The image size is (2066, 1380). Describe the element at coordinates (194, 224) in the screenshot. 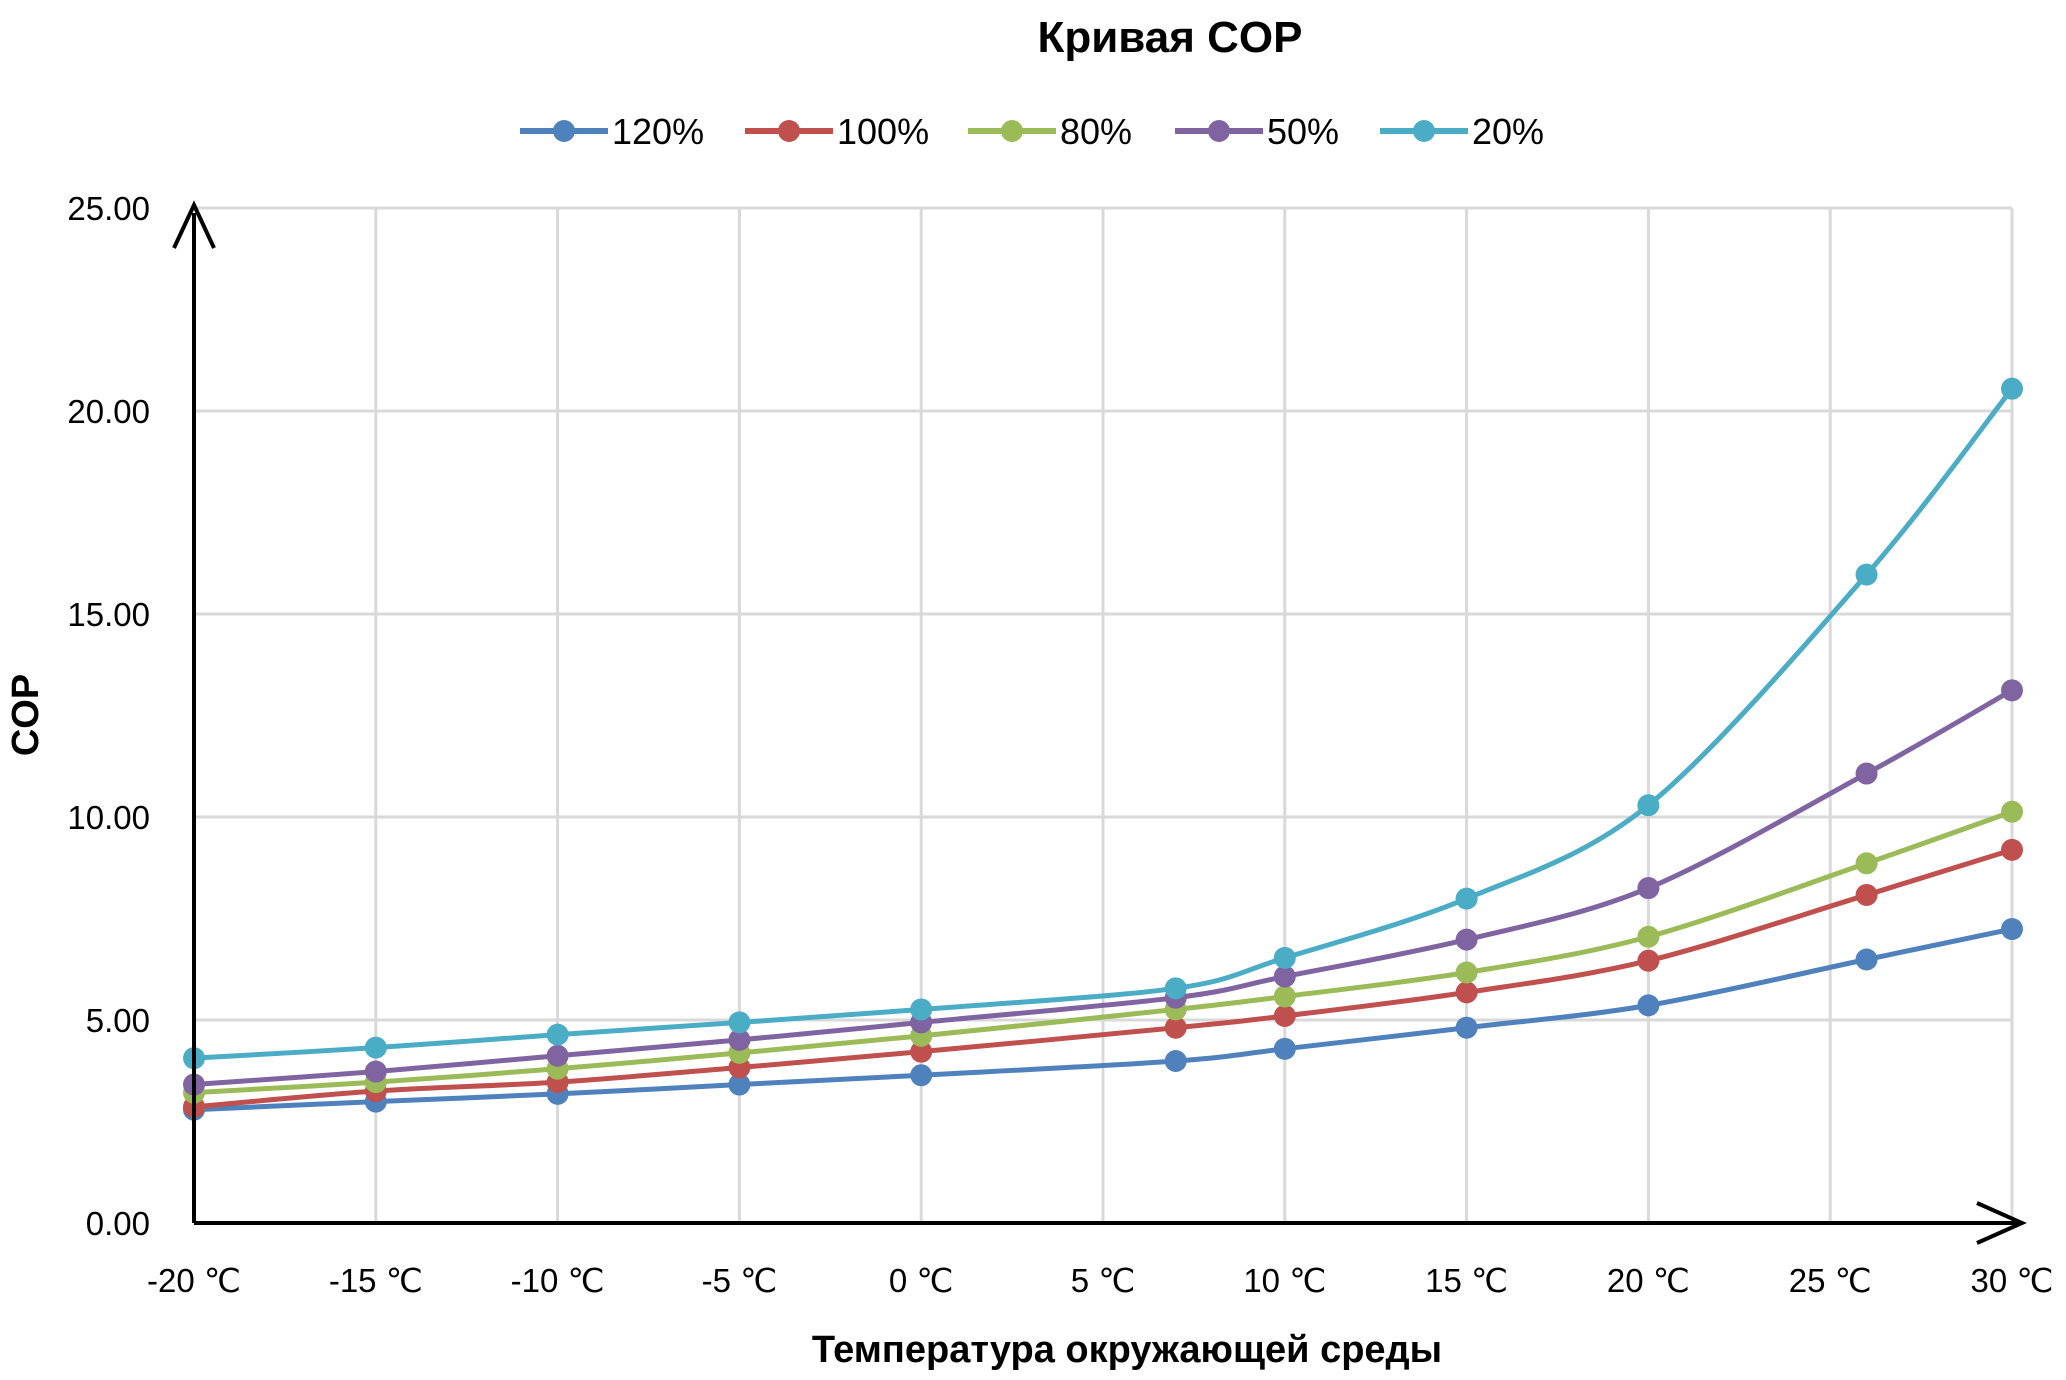

I see `y-axis-arrow-icon` at that location.